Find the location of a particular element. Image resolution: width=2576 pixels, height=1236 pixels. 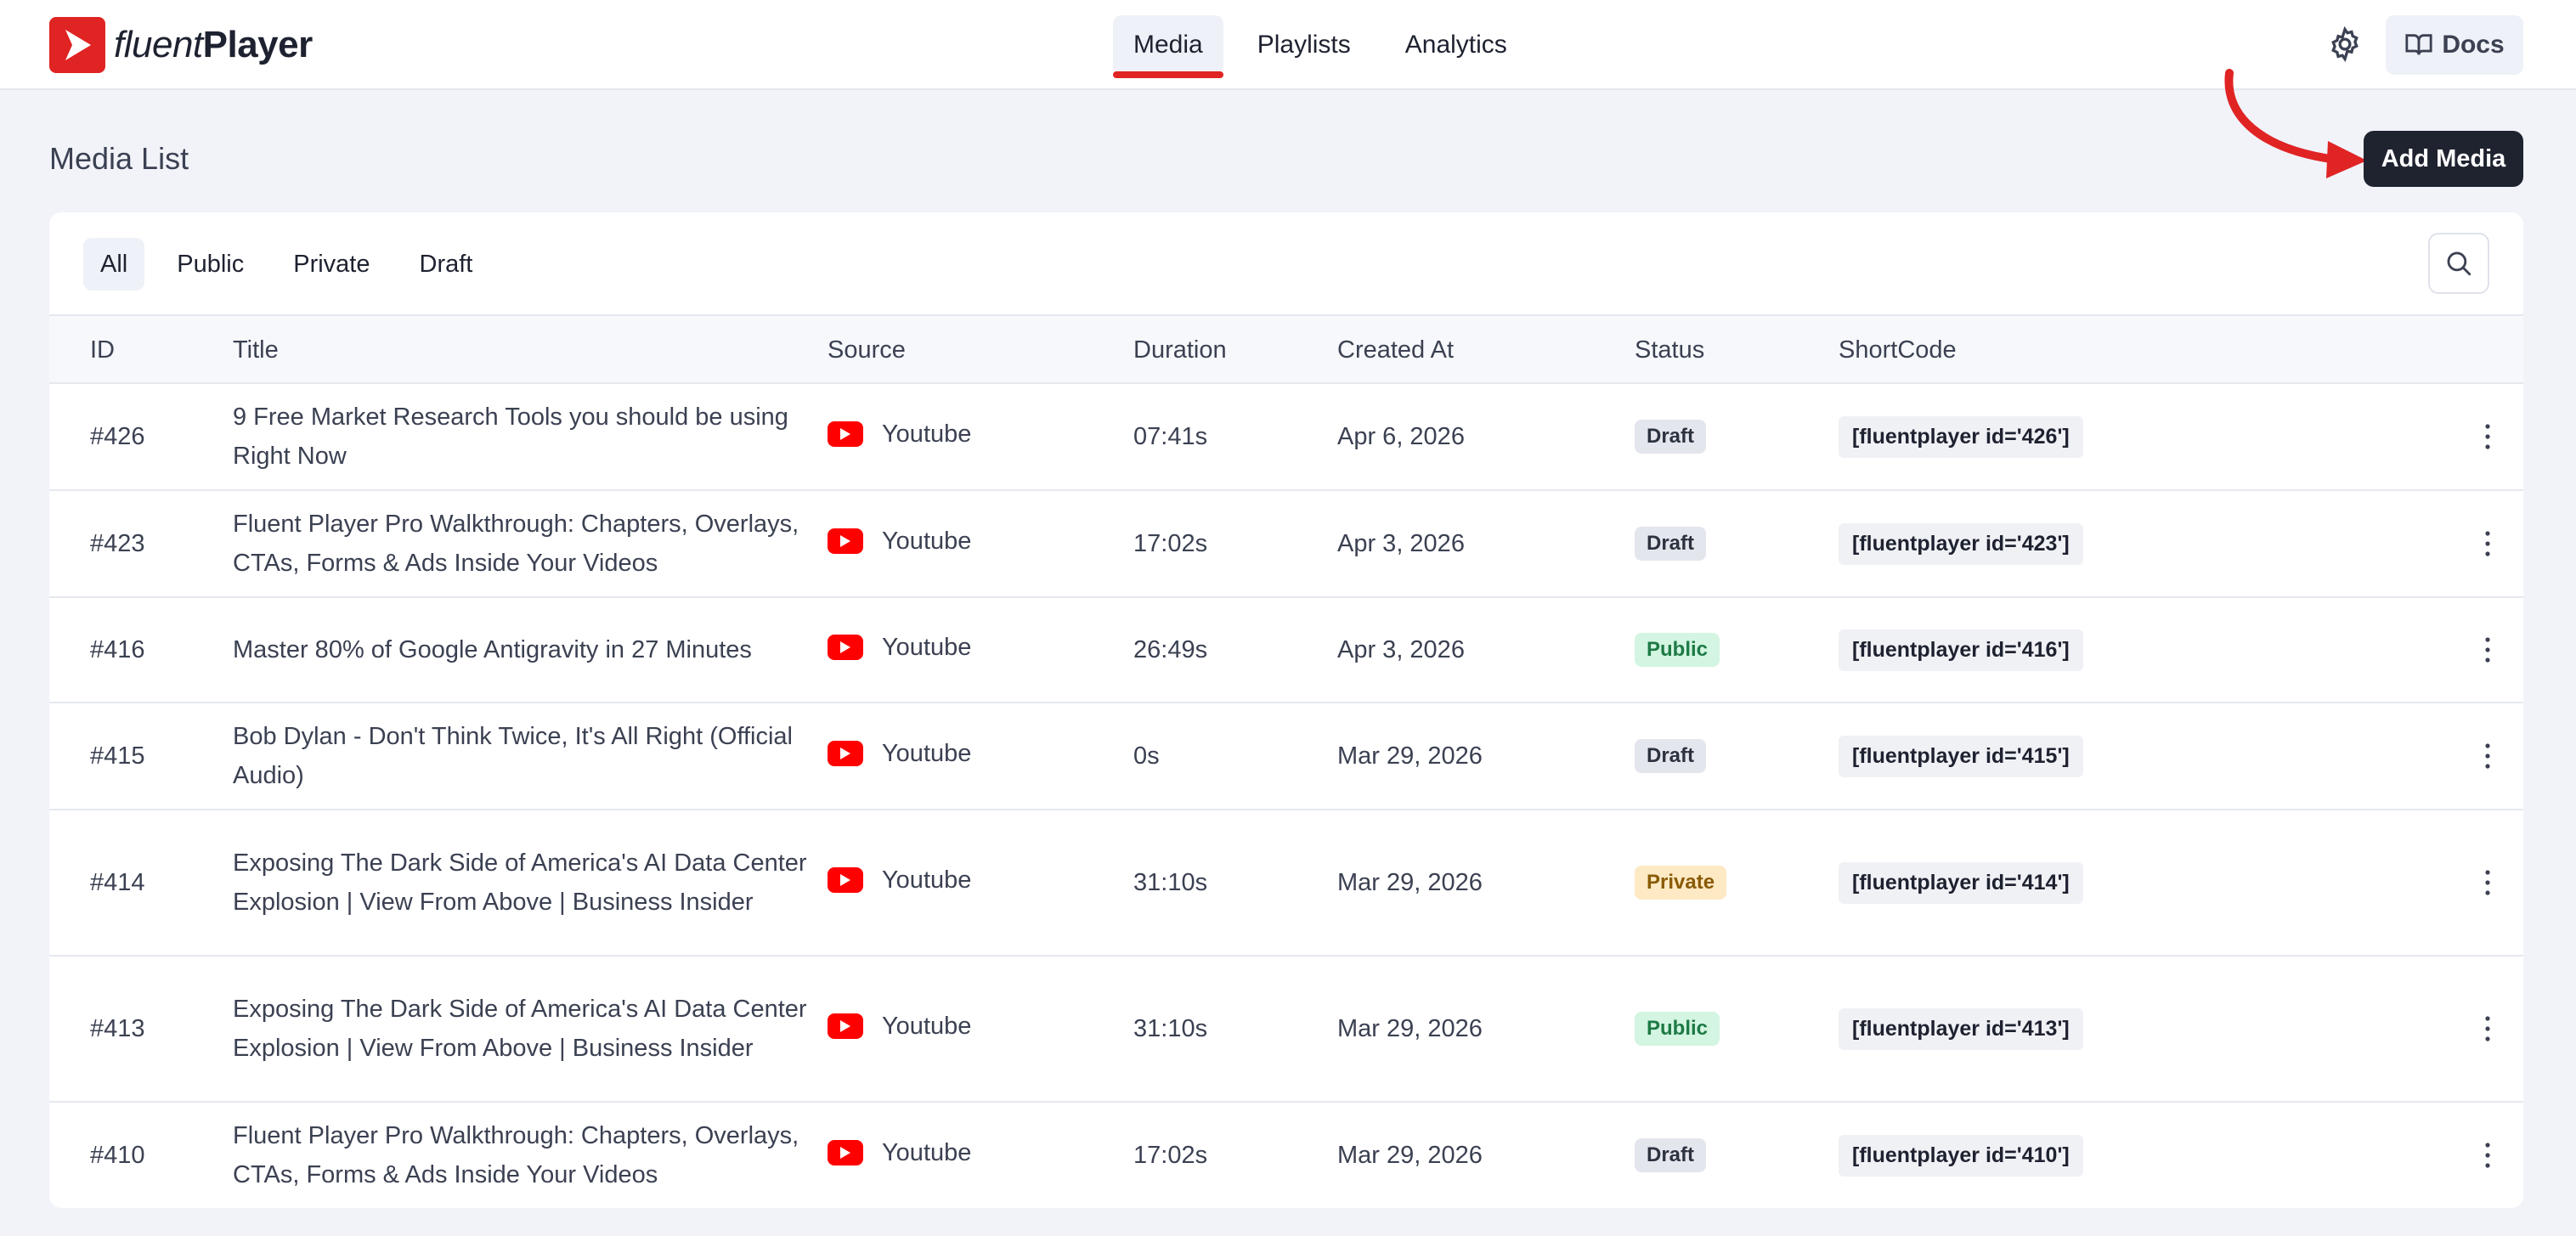

row-shortcode: [fluentplayer id='410'] is located at coordinates (1961, 1155).